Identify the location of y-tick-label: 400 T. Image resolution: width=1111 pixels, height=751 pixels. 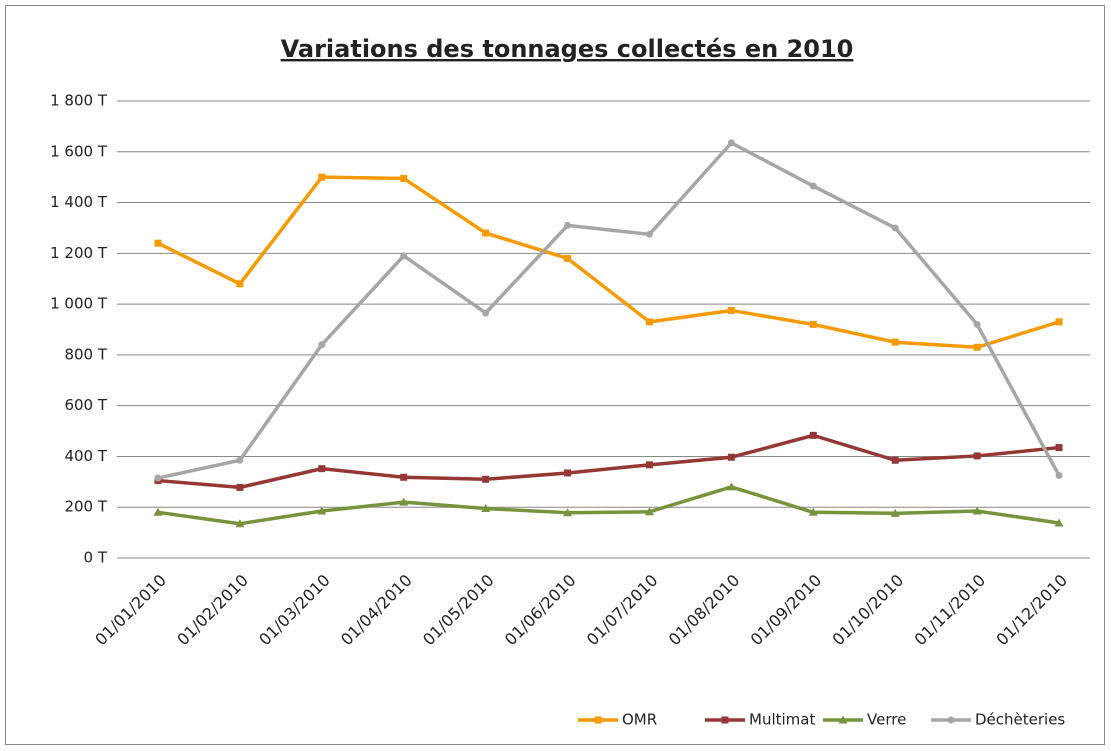
(85, 456).